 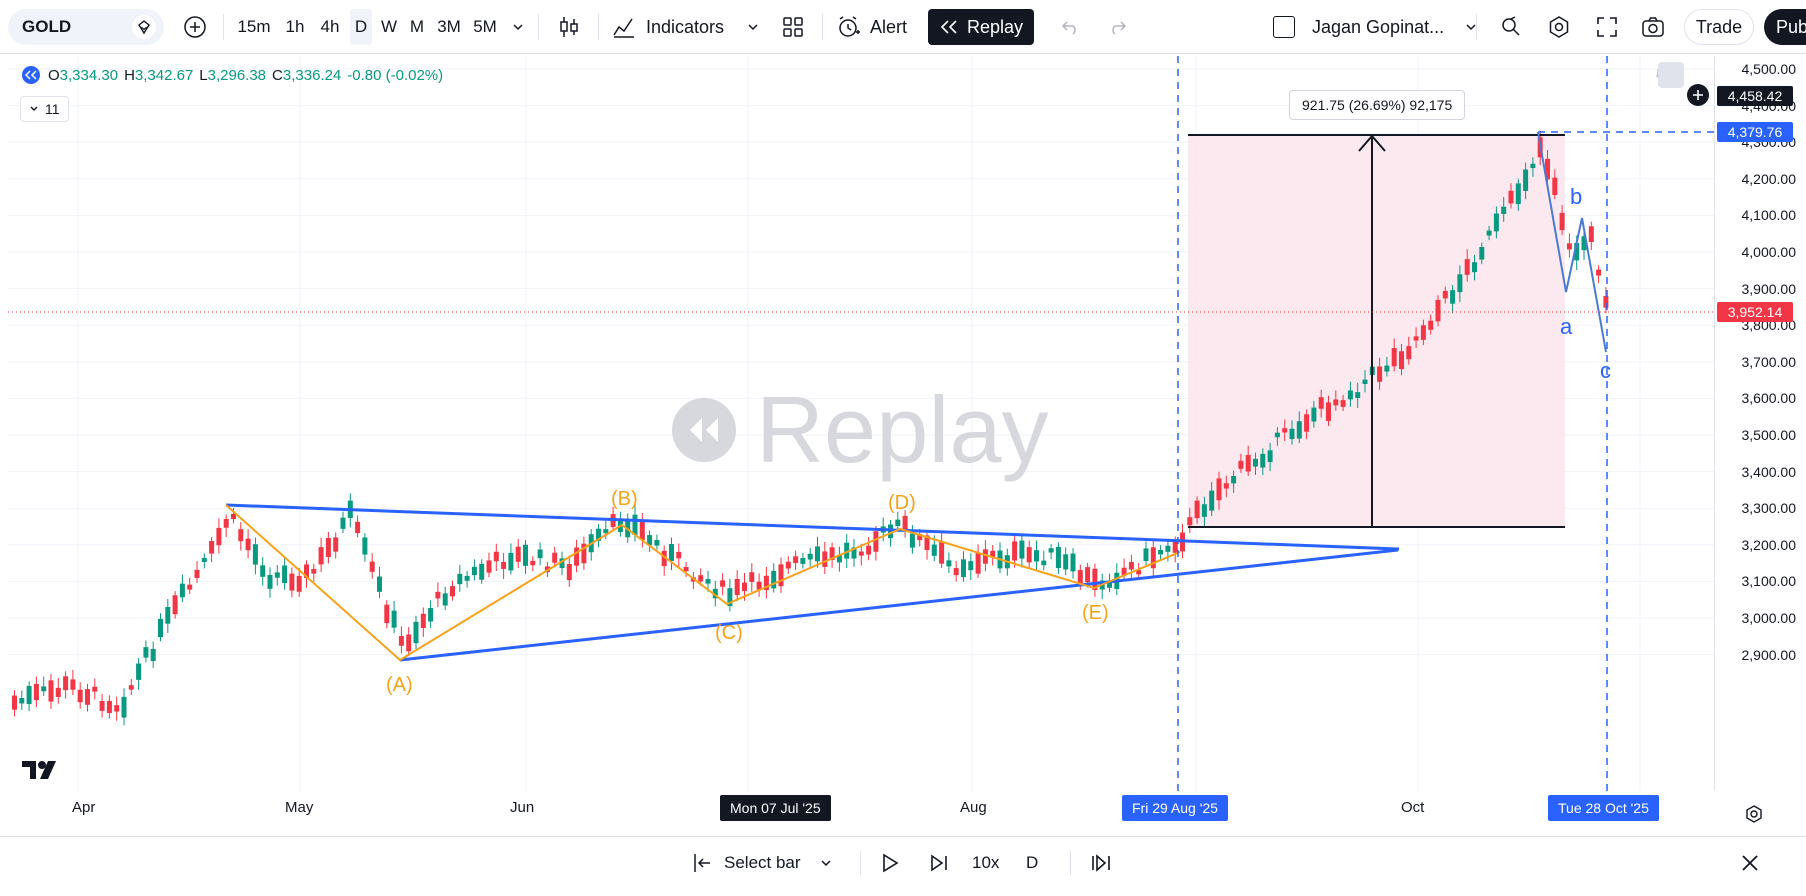 What do you see at coordinates (981, 27) in the screenshot?
I see `replay-button: Replay` at bounding box center [981, 27].